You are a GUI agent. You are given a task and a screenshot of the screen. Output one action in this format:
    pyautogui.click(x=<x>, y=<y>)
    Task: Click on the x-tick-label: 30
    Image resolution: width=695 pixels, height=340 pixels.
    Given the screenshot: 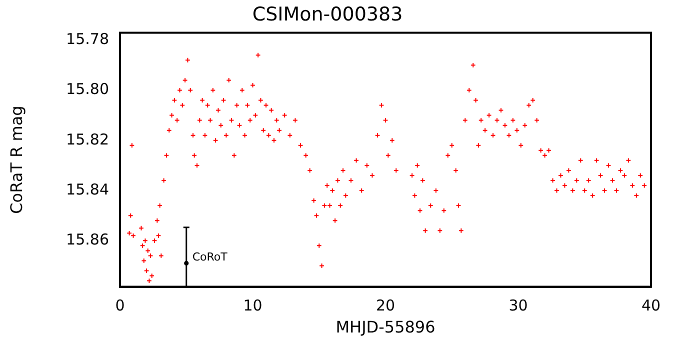 What is the action you would take?
    pyautogui.click(x=518, y=305)
    